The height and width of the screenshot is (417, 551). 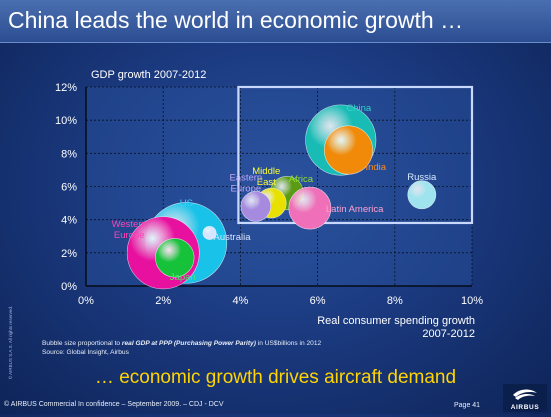 What do you see at coordinates (525, 407) in the screenshot?
I see `svg-text: AIRBUS` at bounding box center [525, 407].